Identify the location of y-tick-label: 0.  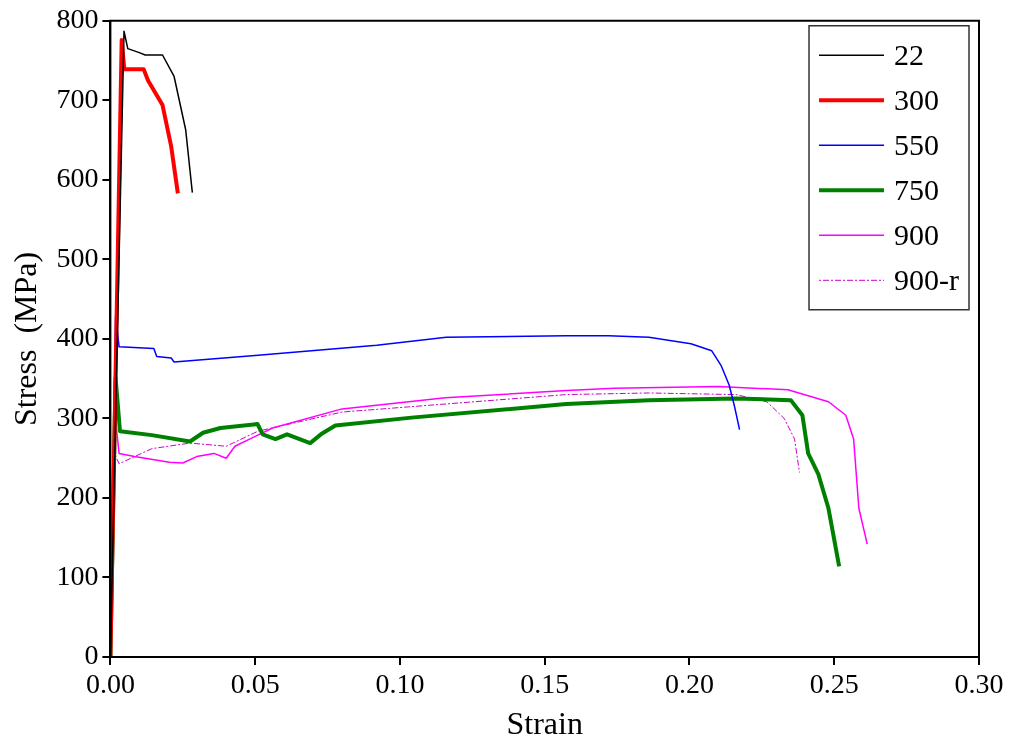
(91, 655).